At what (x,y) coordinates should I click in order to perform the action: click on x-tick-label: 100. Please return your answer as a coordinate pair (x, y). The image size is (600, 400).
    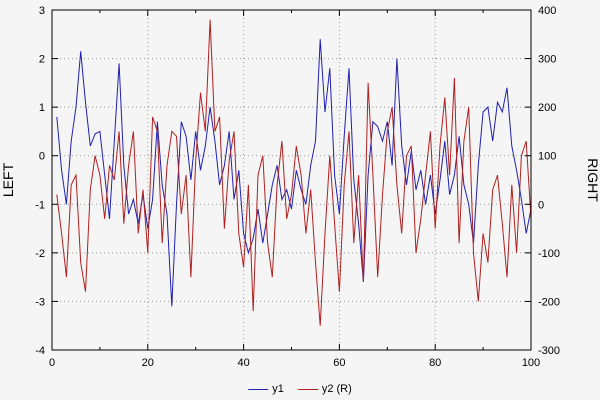
    Looking at the image, I should click on (531, 363).